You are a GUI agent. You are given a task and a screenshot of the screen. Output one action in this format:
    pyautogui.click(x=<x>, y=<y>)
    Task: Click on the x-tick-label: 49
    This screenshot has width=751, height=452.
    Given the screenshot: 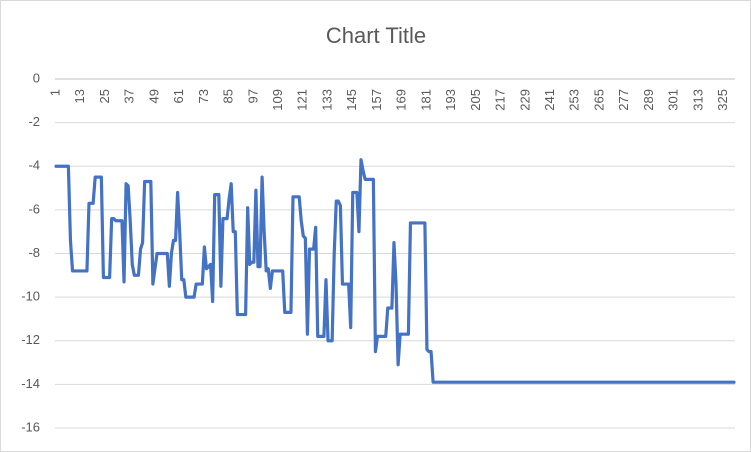 What is the action you would take?
    pyautogui.click(x=153, y=96)
    